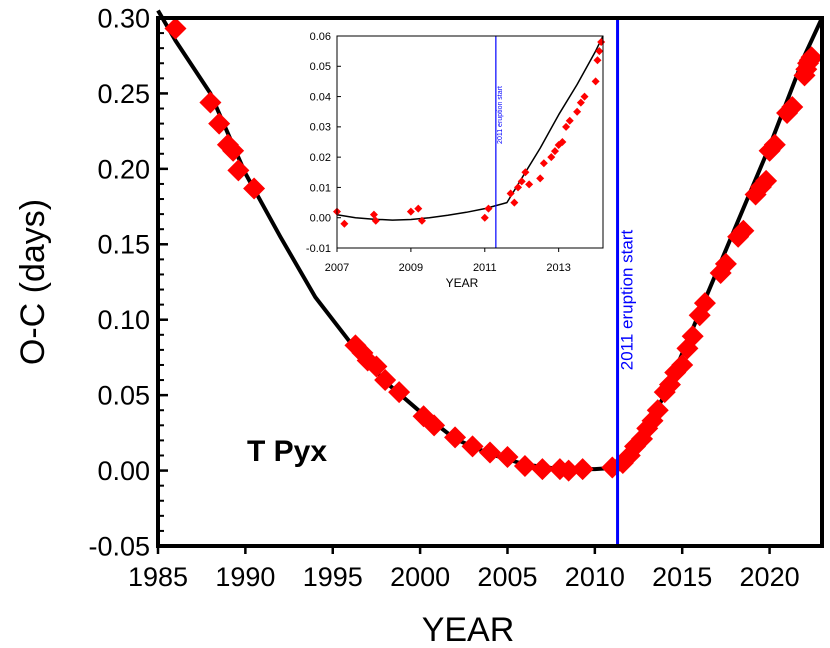 The image size is (830, 648). Describe the element at coordinates (558, 268) in the screenshot. I see `x-tick-label: 2013` at that location.